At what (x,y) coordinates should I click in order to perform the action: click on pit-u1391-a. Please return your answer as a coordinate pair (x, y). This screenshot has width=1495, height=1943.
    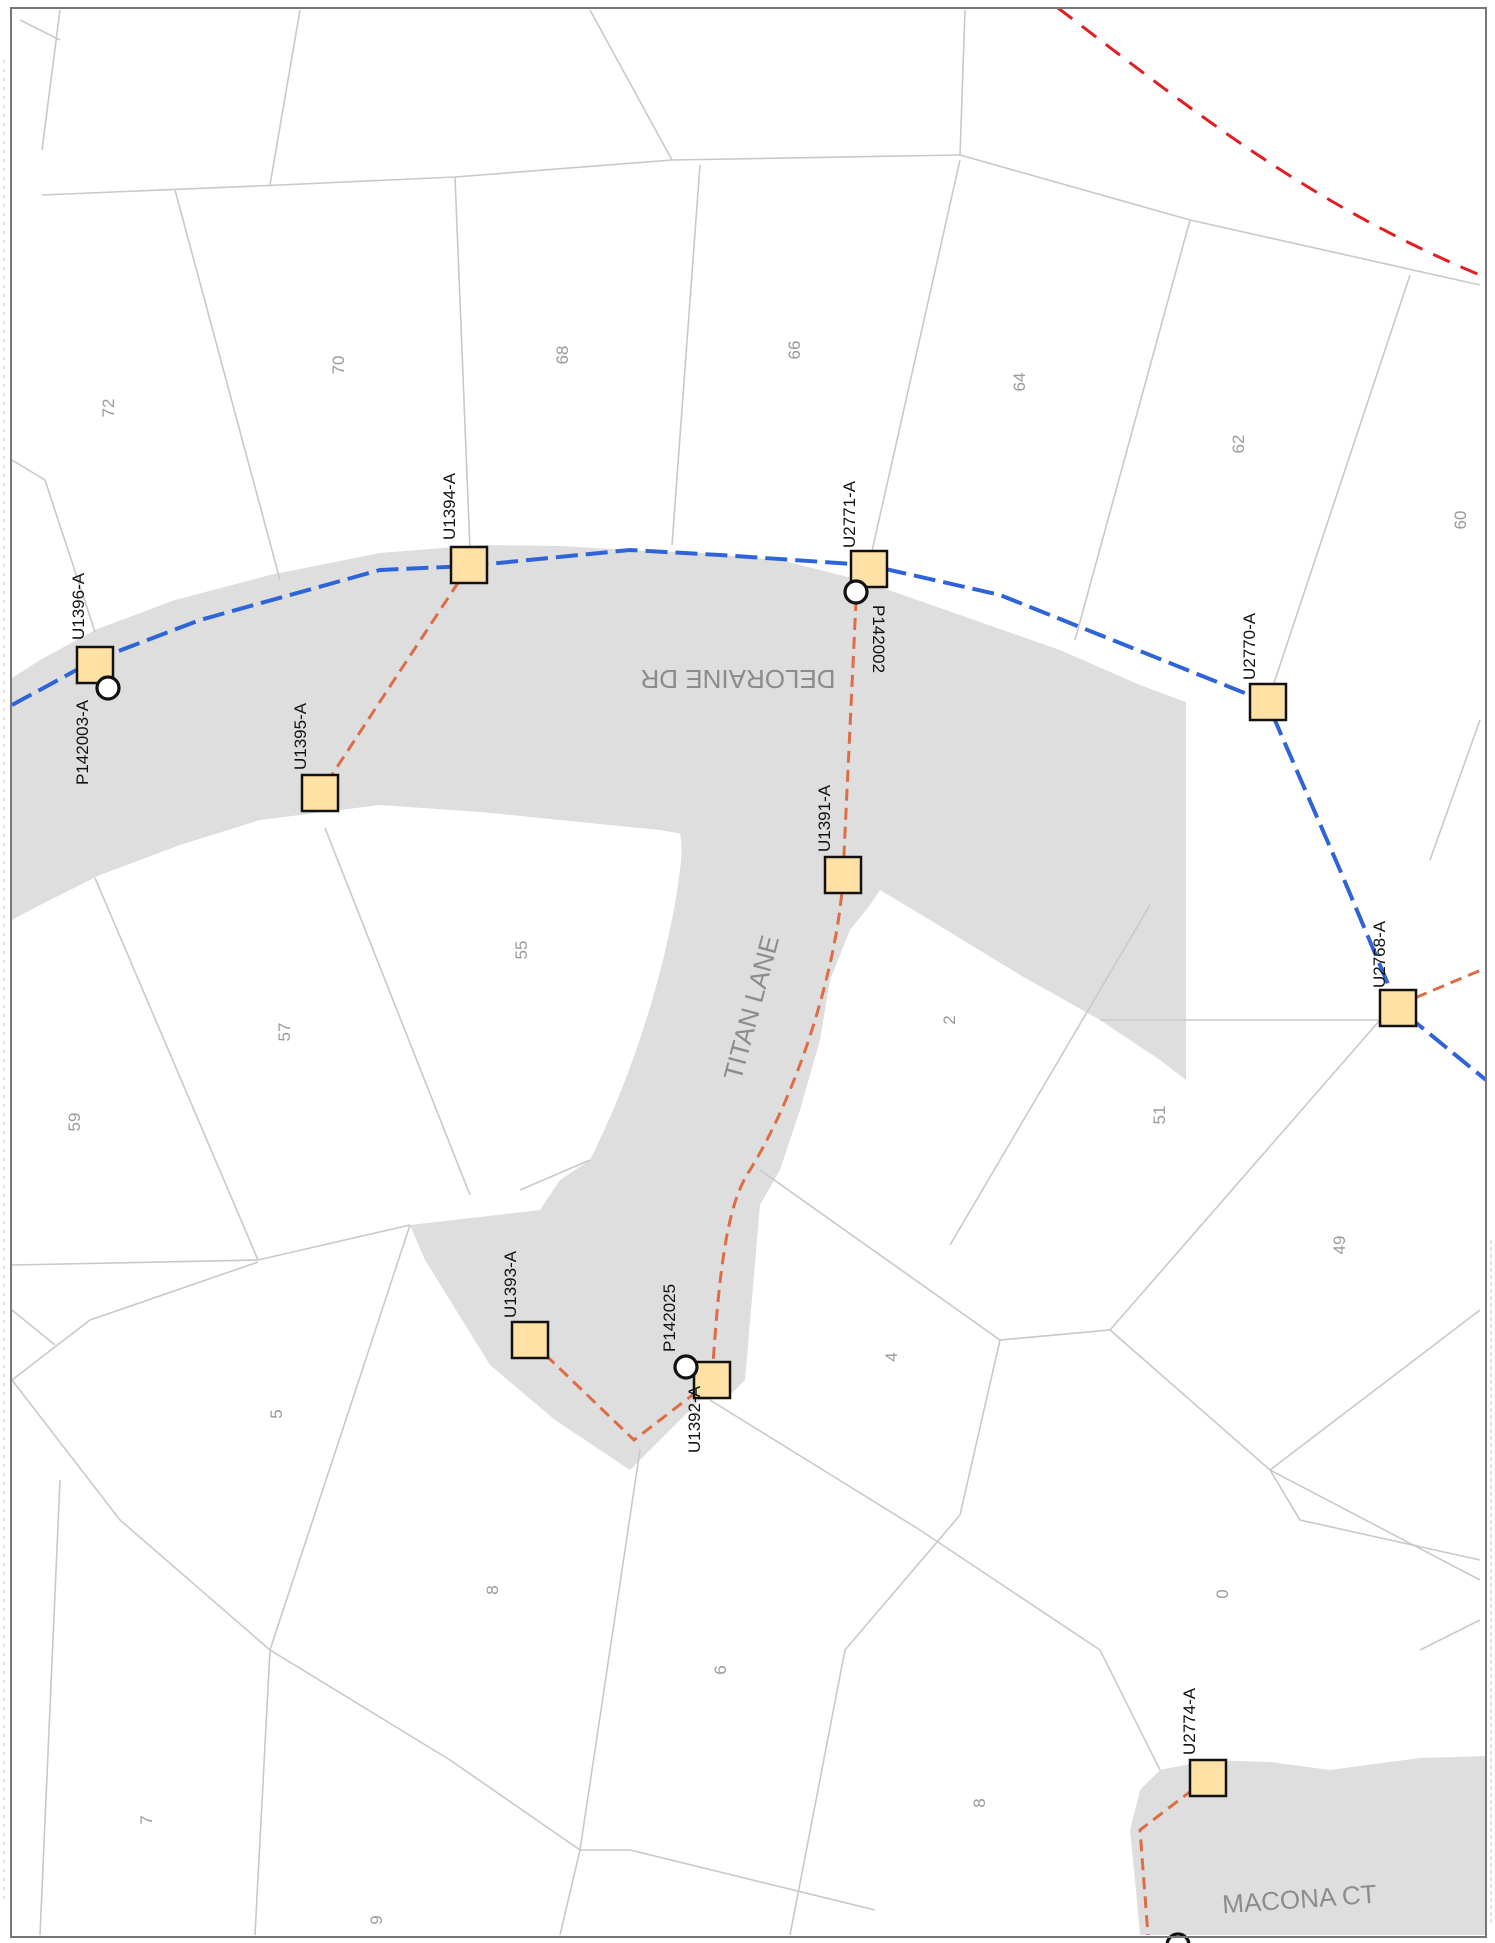
    Looking at the image, I should click on (843, 875).